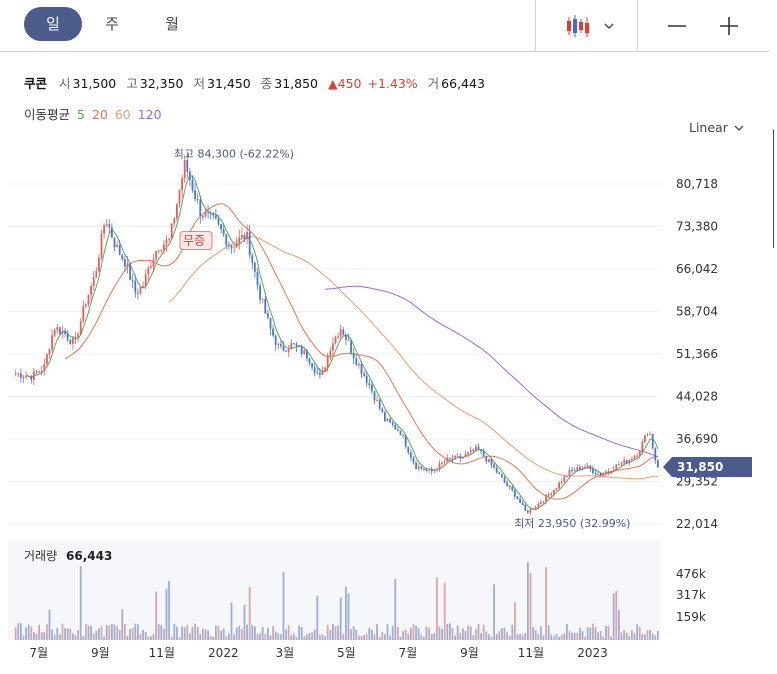  Describe the element at coordinates (697, 184) in the screenshot. I see `y-tick-label: 80,718` at that location.